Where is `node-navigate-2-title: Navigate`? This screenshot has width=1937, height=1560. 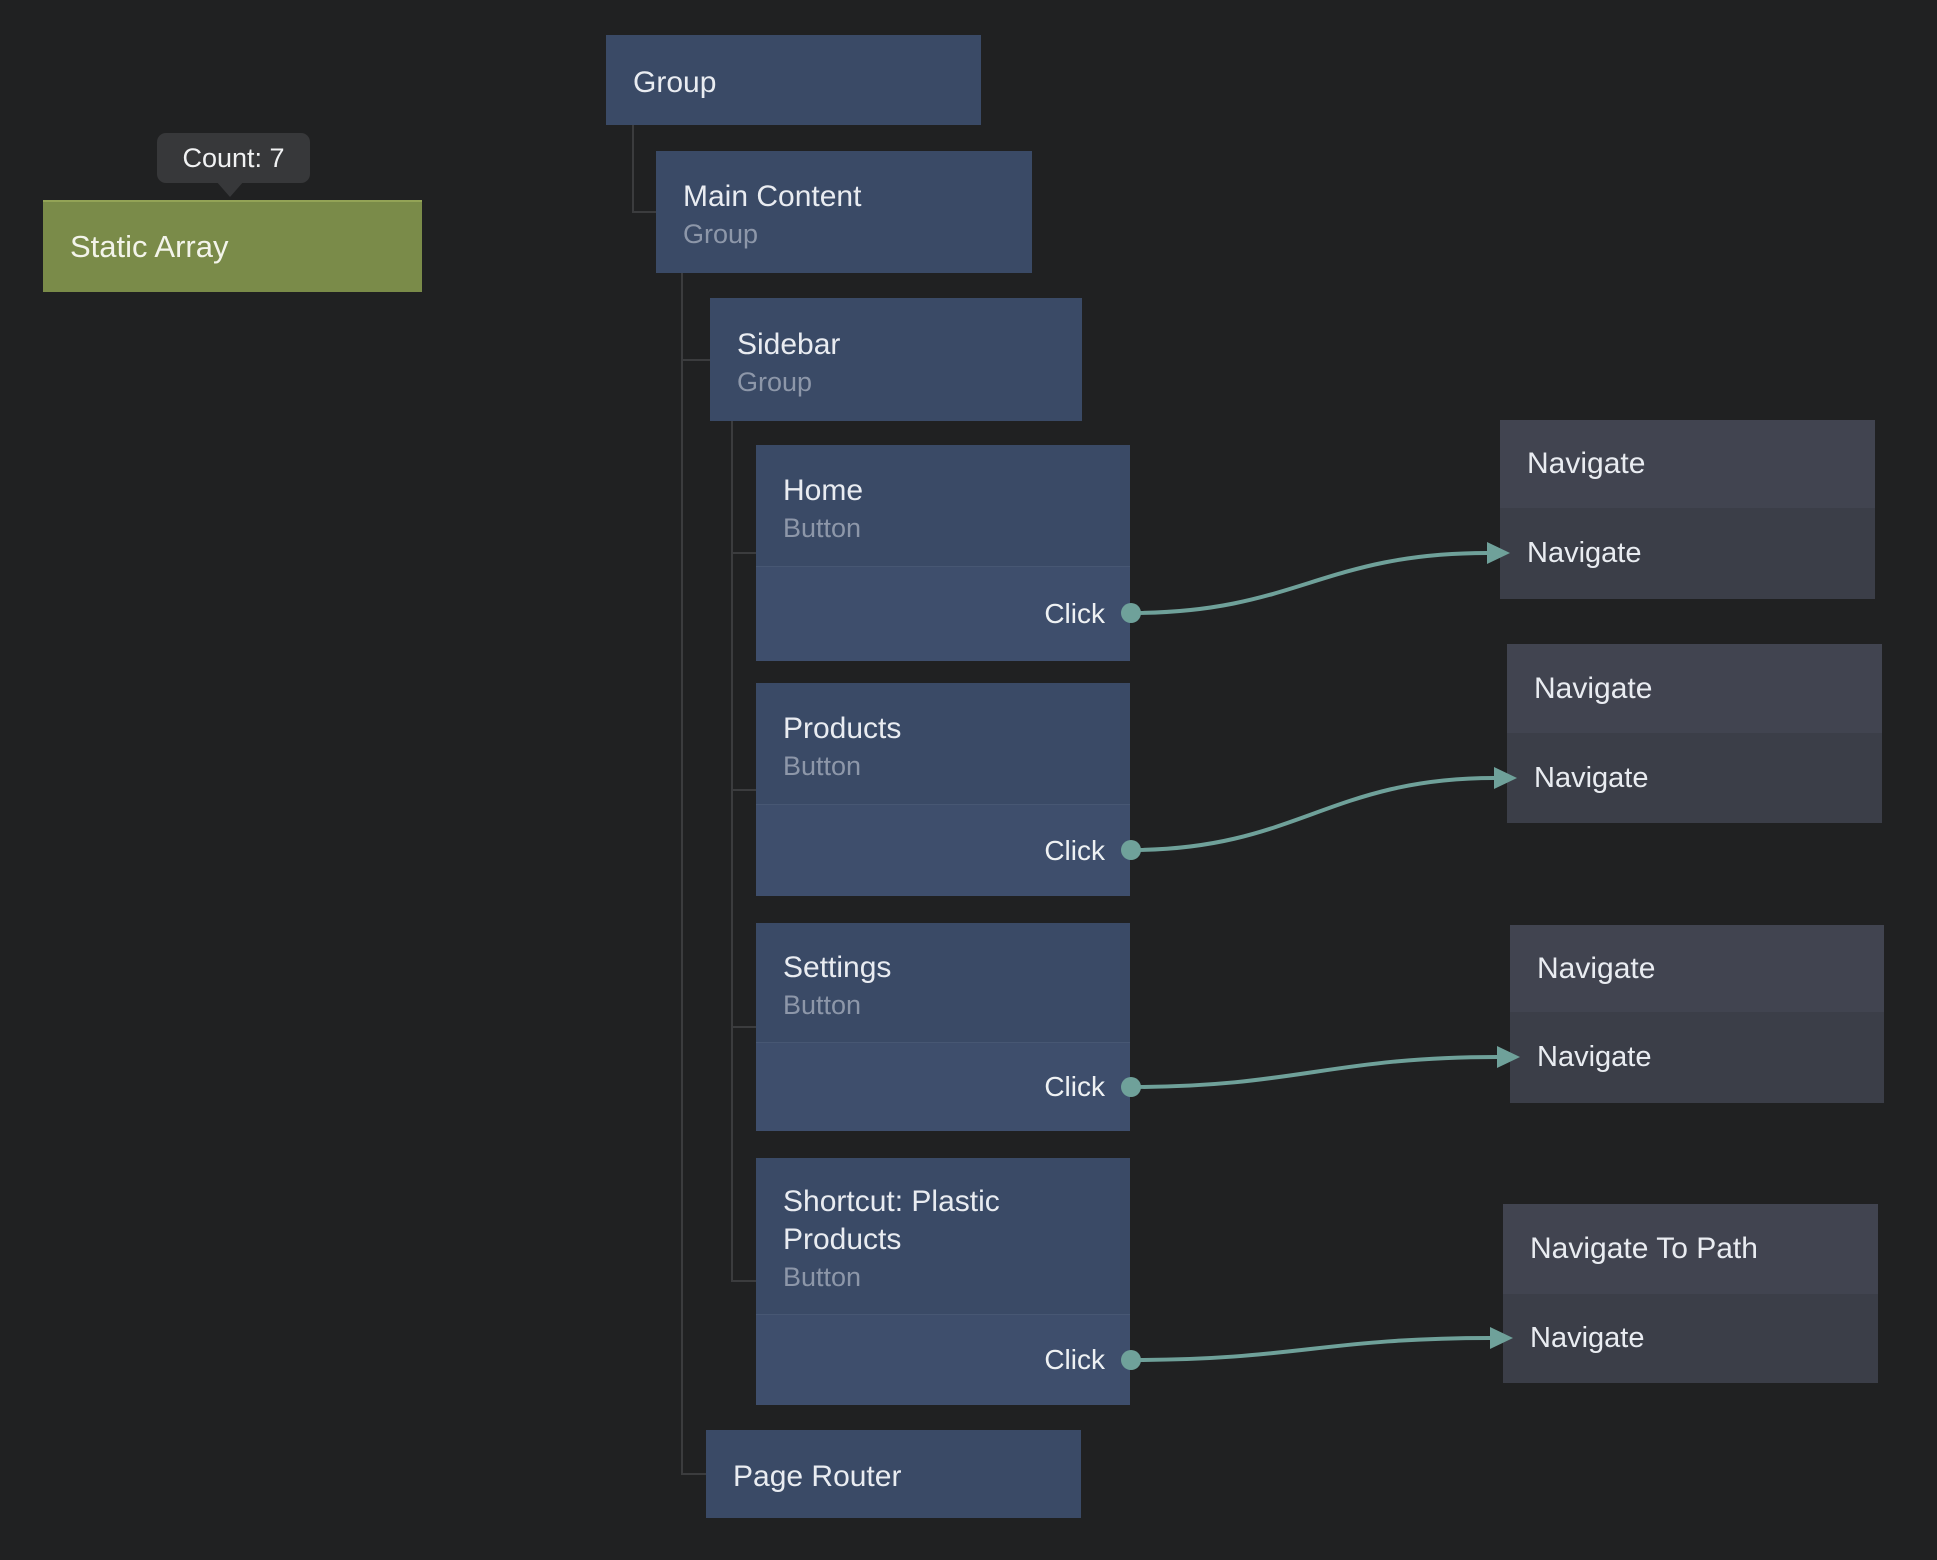
node-navigate-2-title: Navigate is located at coordinates (1593, 688).